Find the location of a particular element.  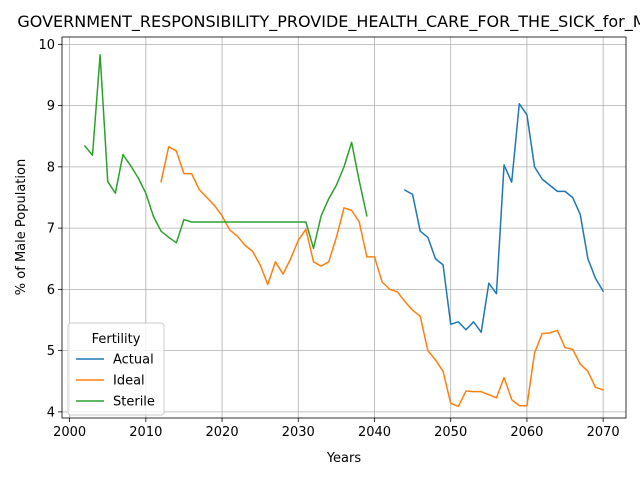

y-tick-label: 4 is located at coordinates (51, 412).